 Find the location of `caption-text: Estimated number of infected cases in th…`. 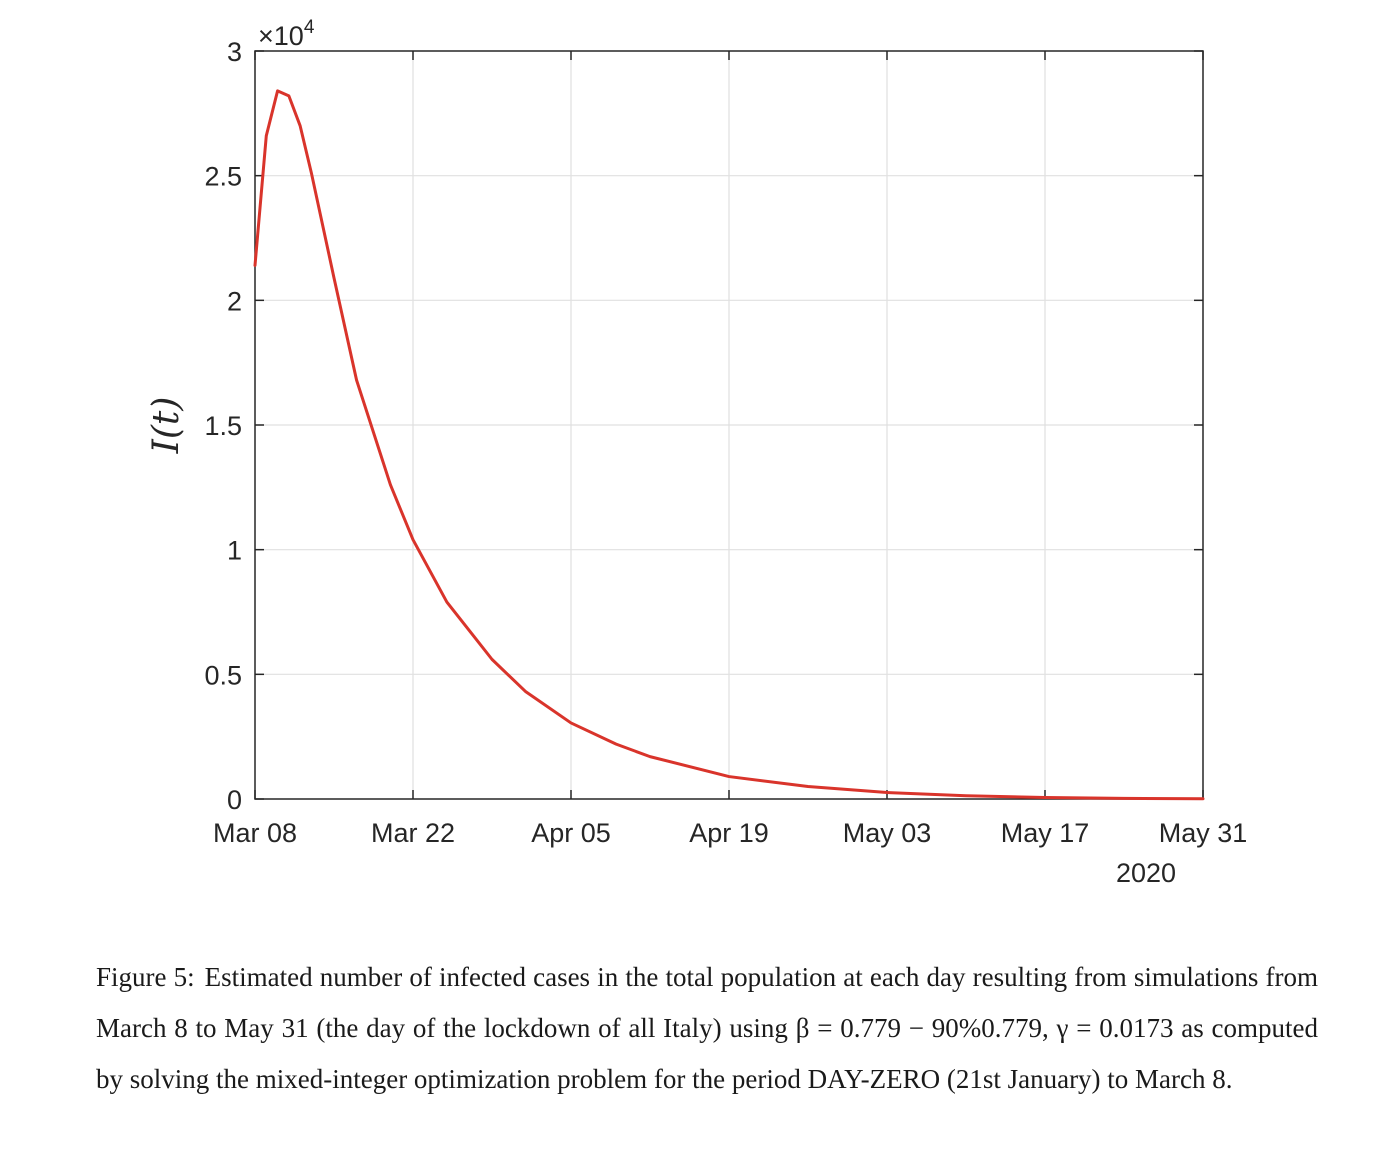

caption-text: Estimated number of infected cases in th… is located at coordinates (707, 1028).